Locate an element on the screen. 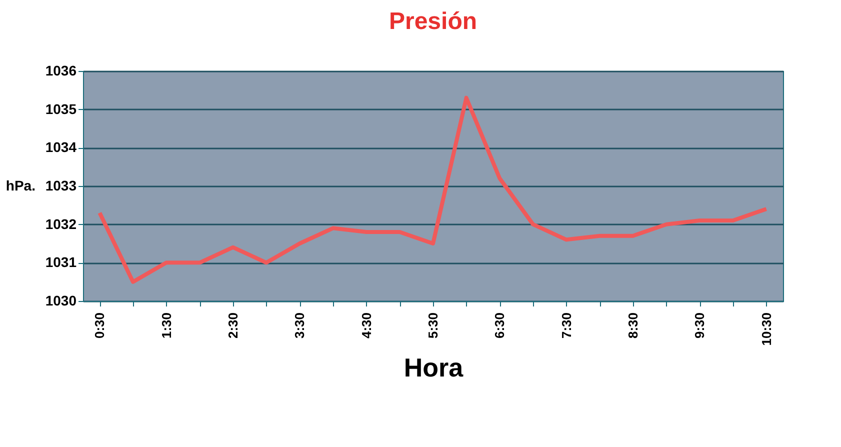 This screenshot has width=841, height=447. x-tick-label: 2:30 is located at coordinates (233, 325).